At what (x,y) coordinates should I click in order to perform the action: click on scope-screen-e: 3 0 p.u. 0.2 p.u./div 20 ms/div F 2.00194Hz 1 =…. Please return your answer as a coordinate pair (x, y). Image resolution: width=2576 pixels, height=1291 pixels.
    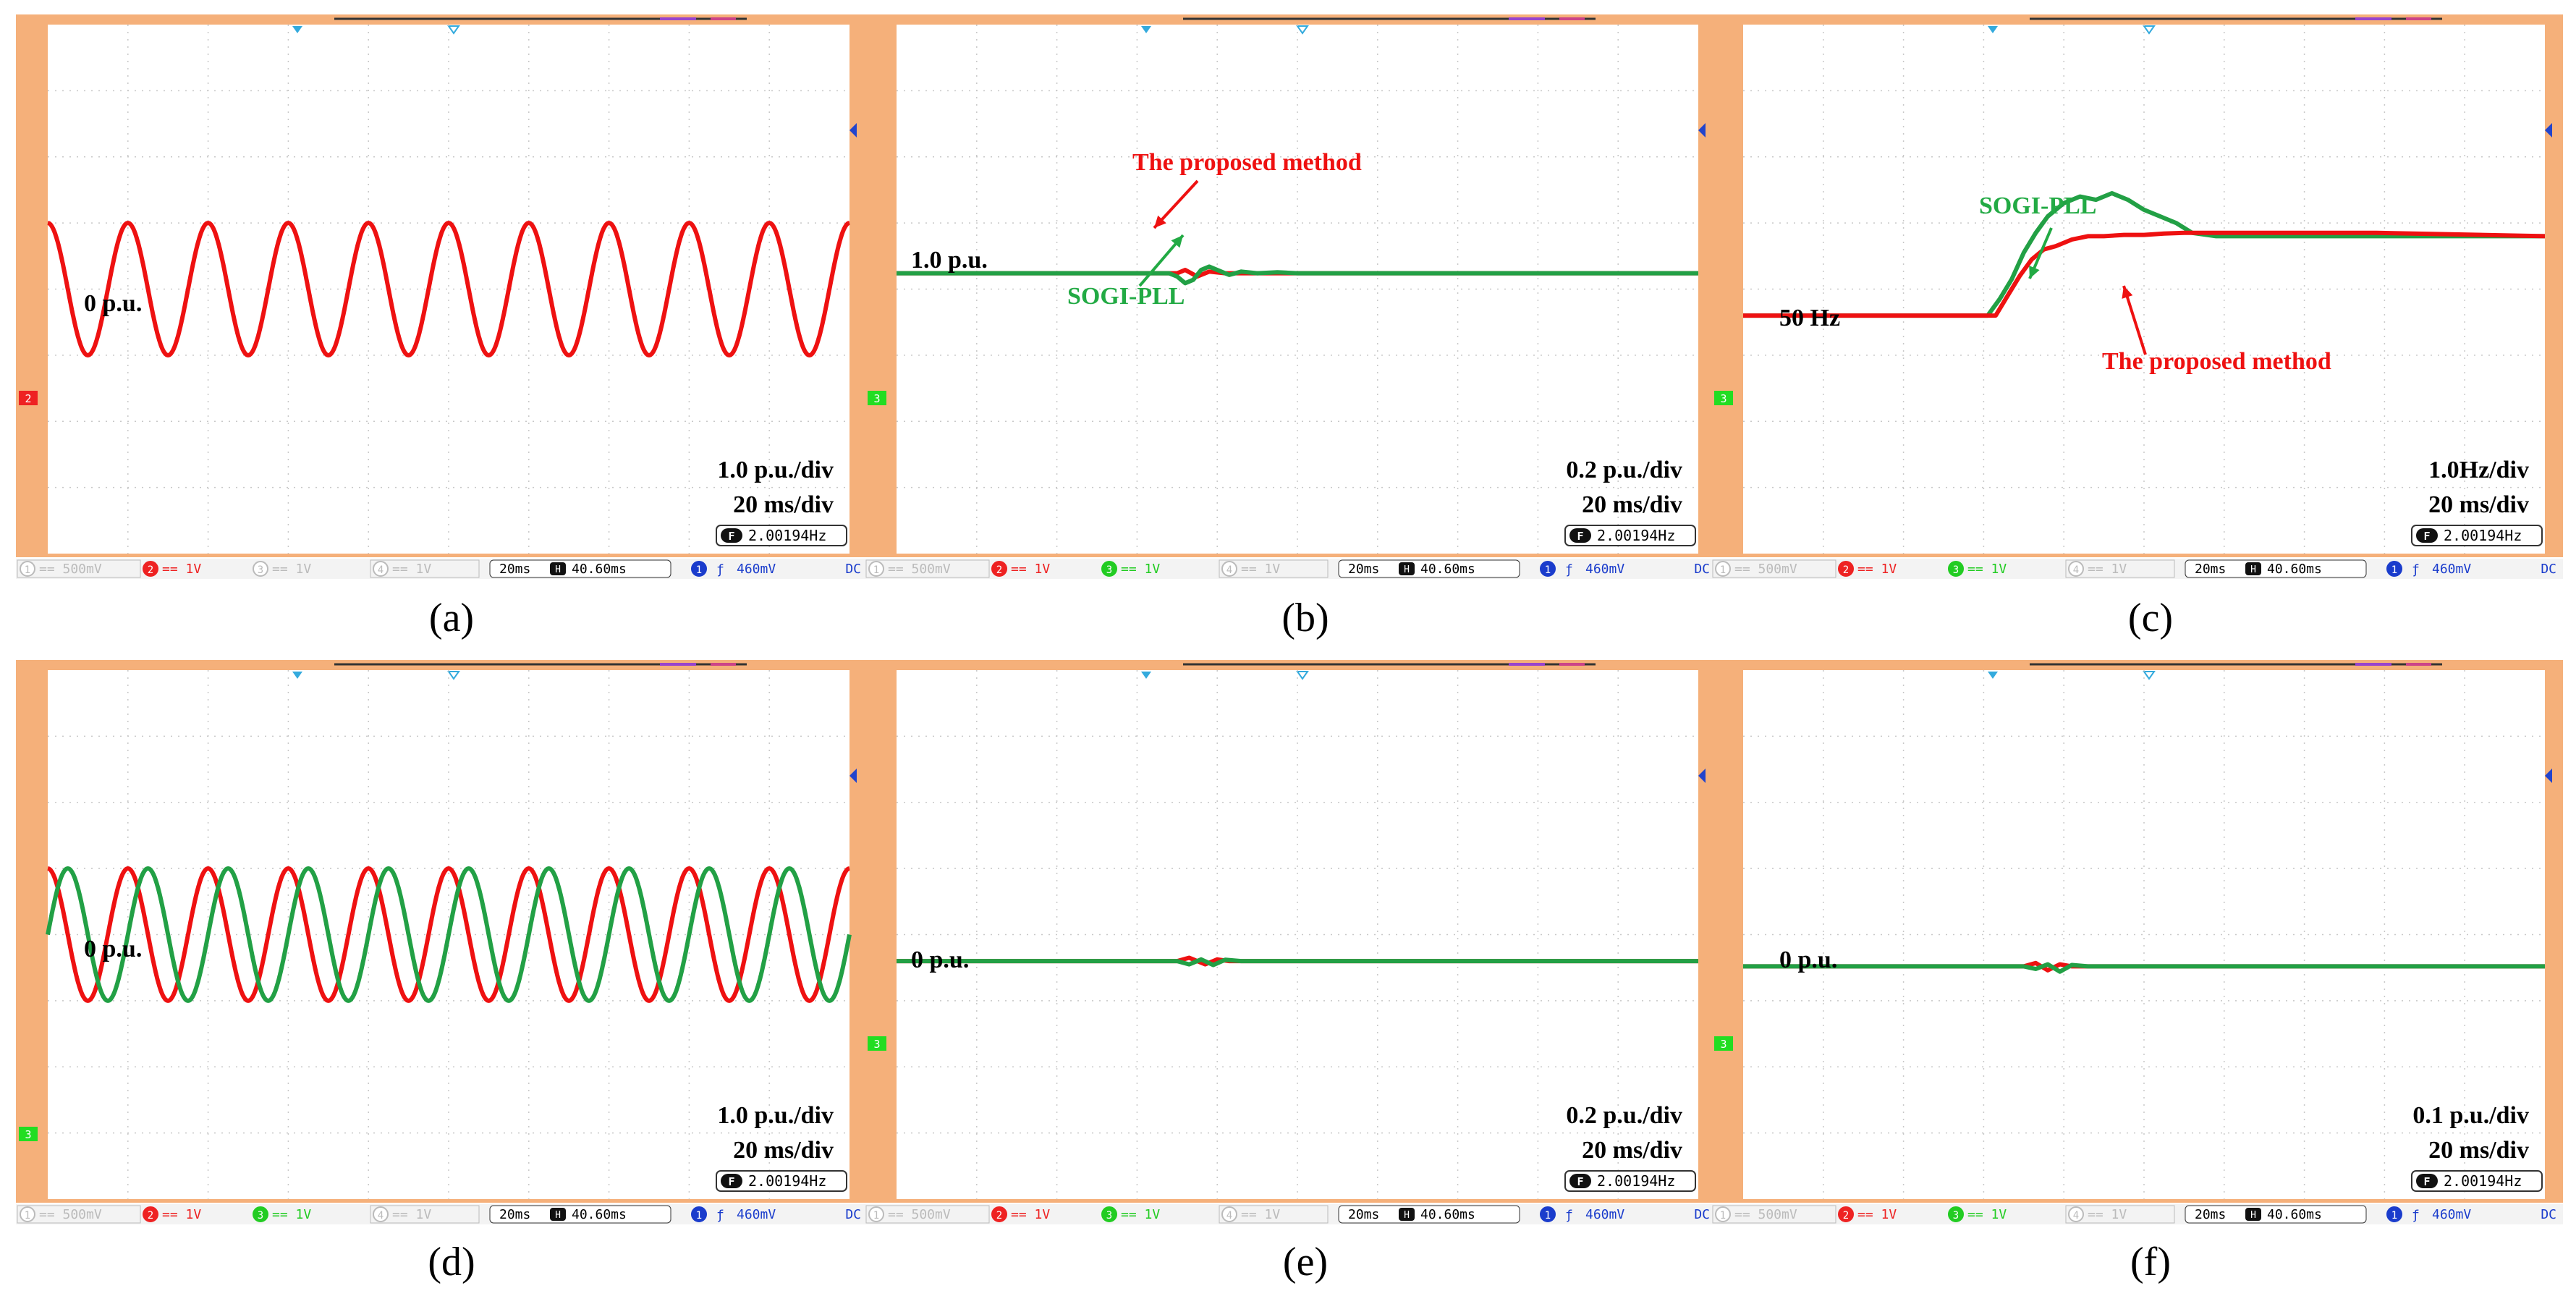
    Looking at the image, I should click on (1290, 942).